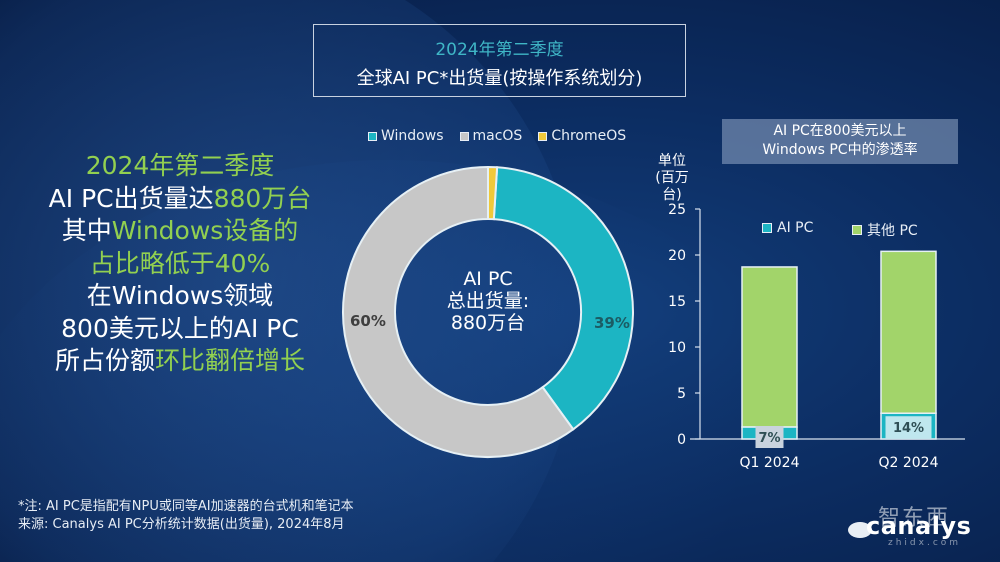  I want to click on legend-item-windows: Windows, so click(406, 136).